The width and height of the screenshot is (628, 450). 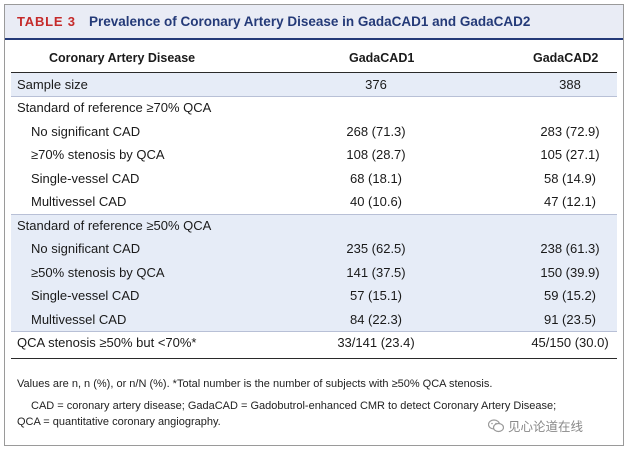 What do you see at coordinates (570, 84) in the screenshot?
I see `cell-gadacad2: 388` at bounding box center [570, 84].